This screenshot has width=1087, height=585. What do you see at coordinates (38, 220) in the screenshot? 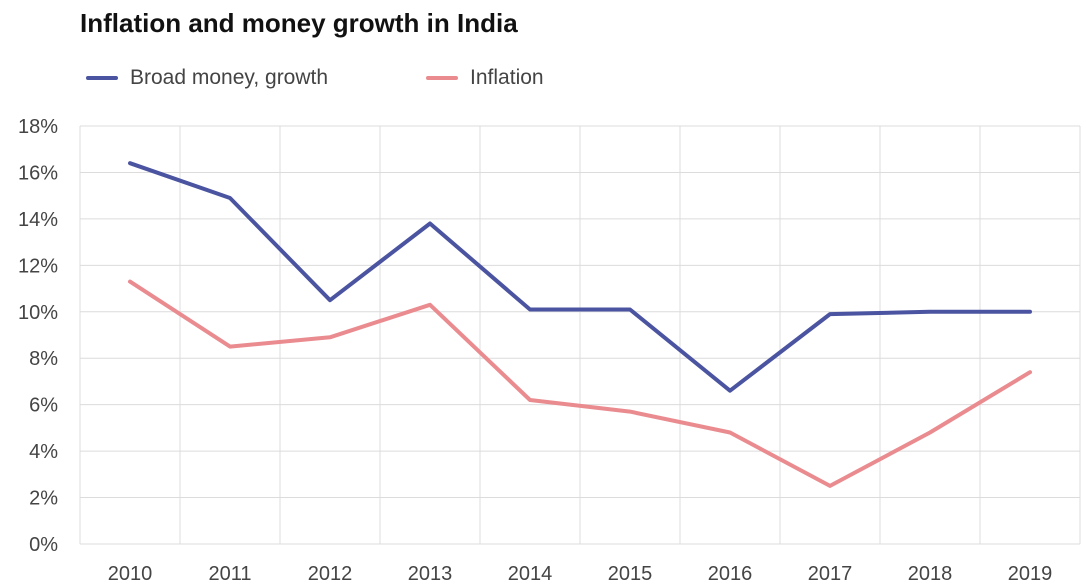
I see `y-tick-label: 14%` at bounding box center [38, 220].